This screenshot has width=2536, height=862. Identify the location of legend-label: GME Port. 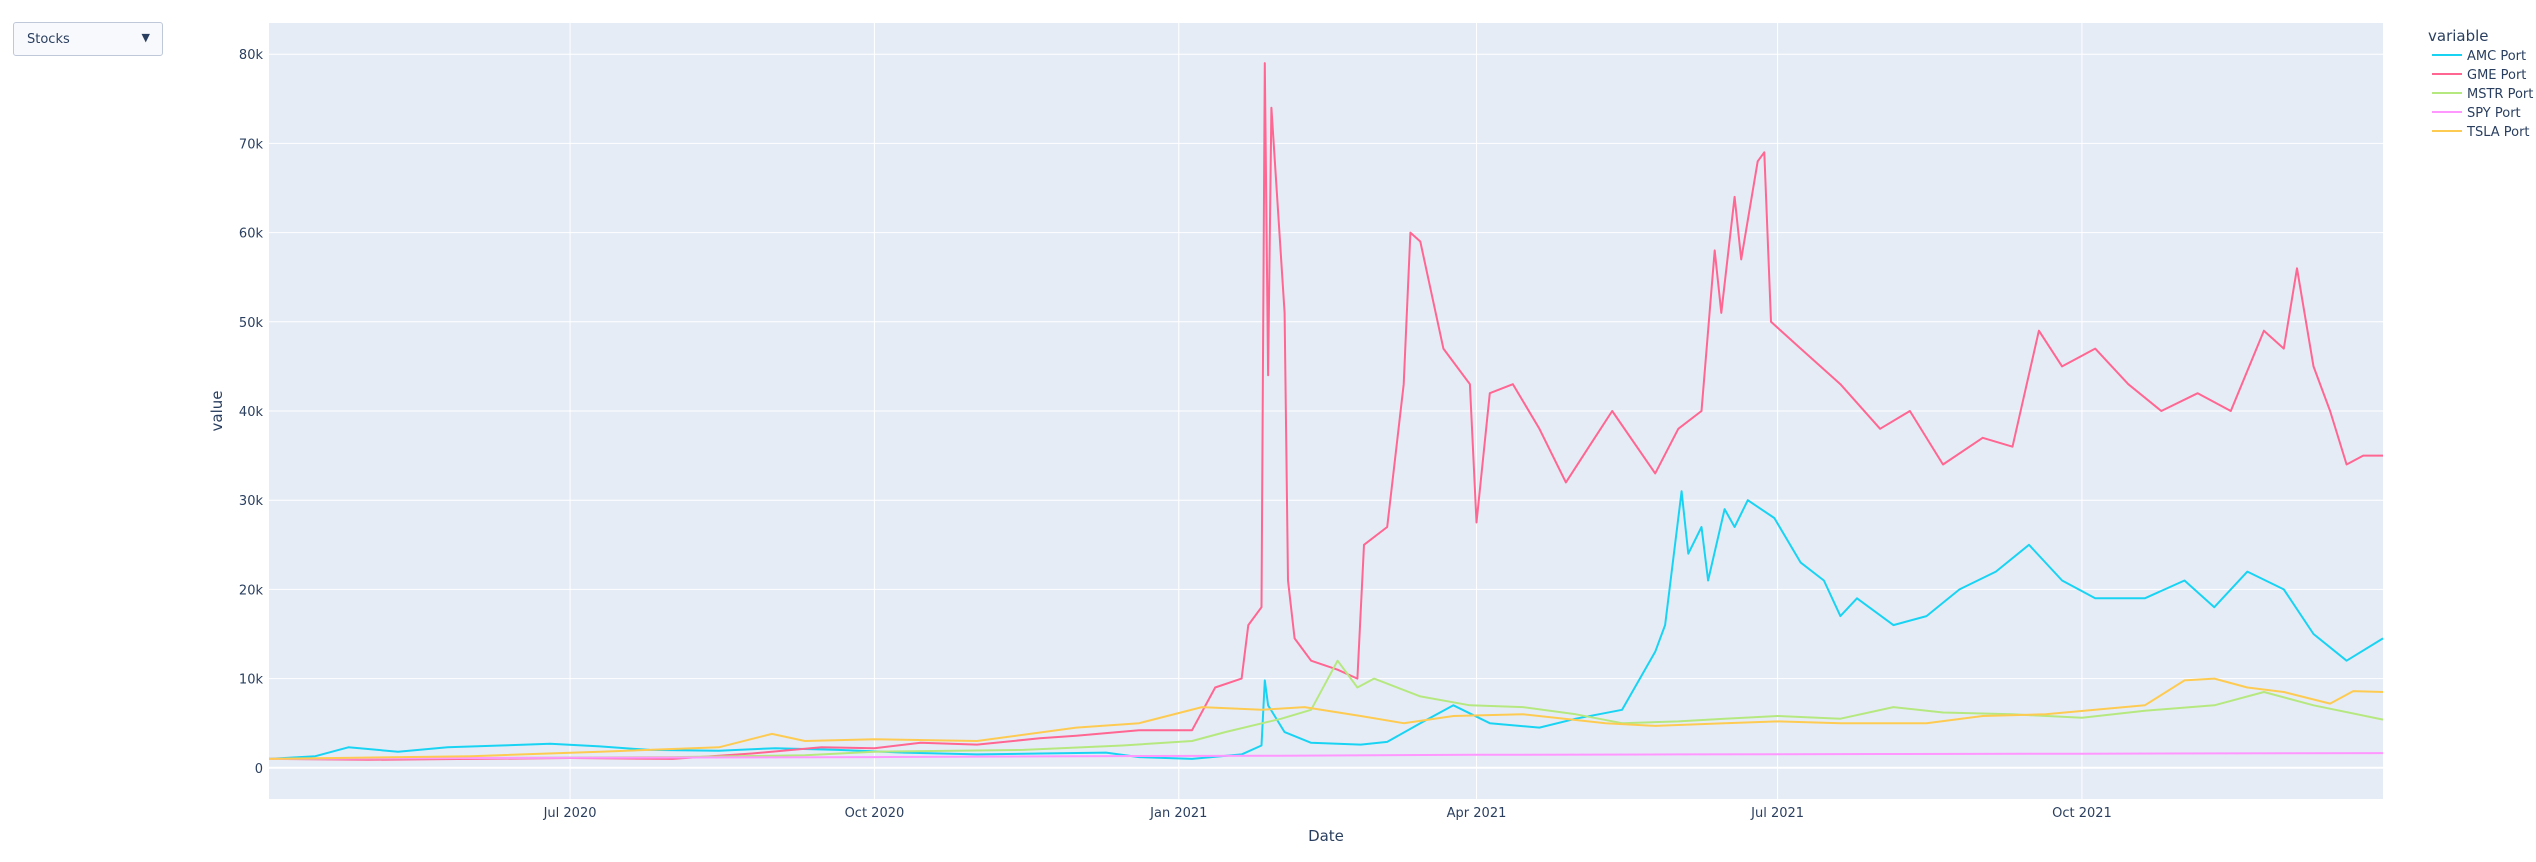
(2496, 75).